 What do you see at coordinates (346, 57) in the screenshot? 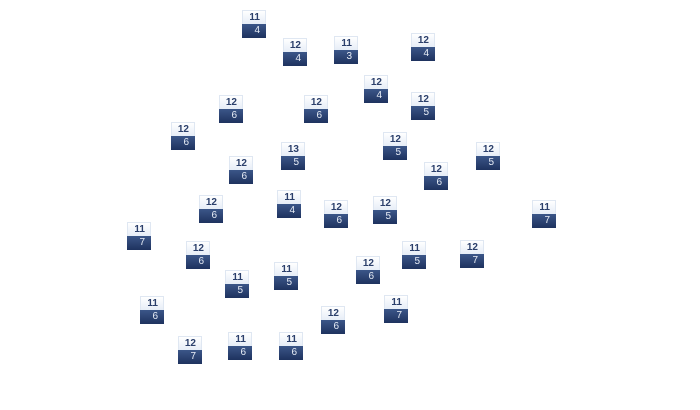
I see `node-bottom-value: 3` at bounding box center [346, 57].